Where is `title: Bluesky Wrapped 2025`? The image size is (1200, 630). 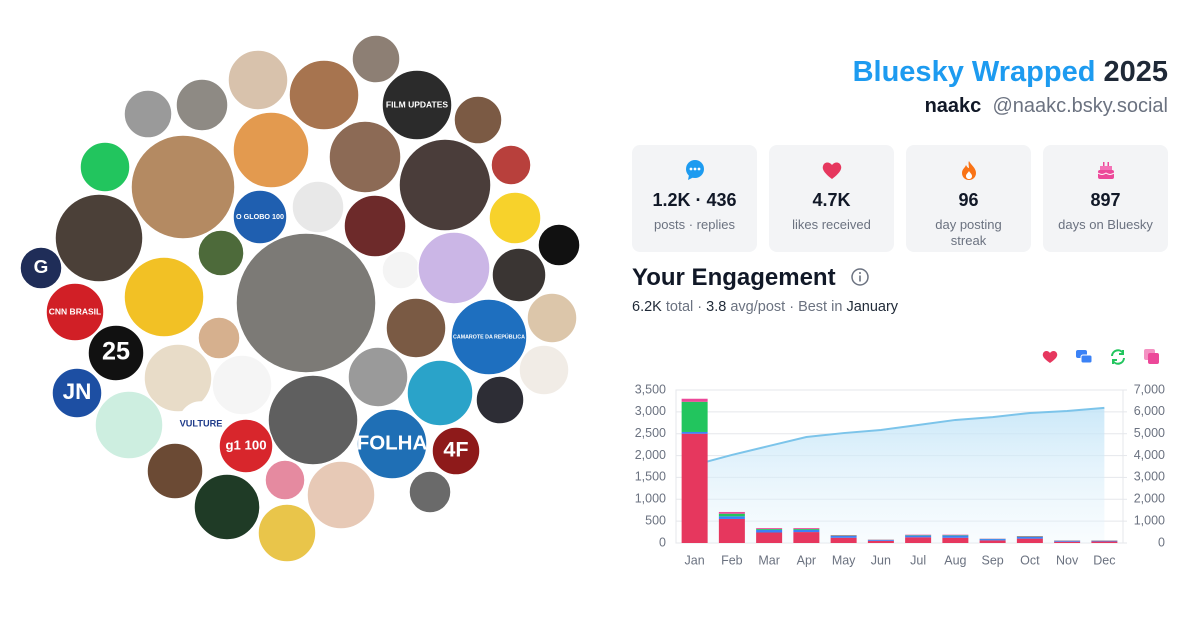 title: Bluesky Wrapped 2025 is located at coordinates (1010, 72).